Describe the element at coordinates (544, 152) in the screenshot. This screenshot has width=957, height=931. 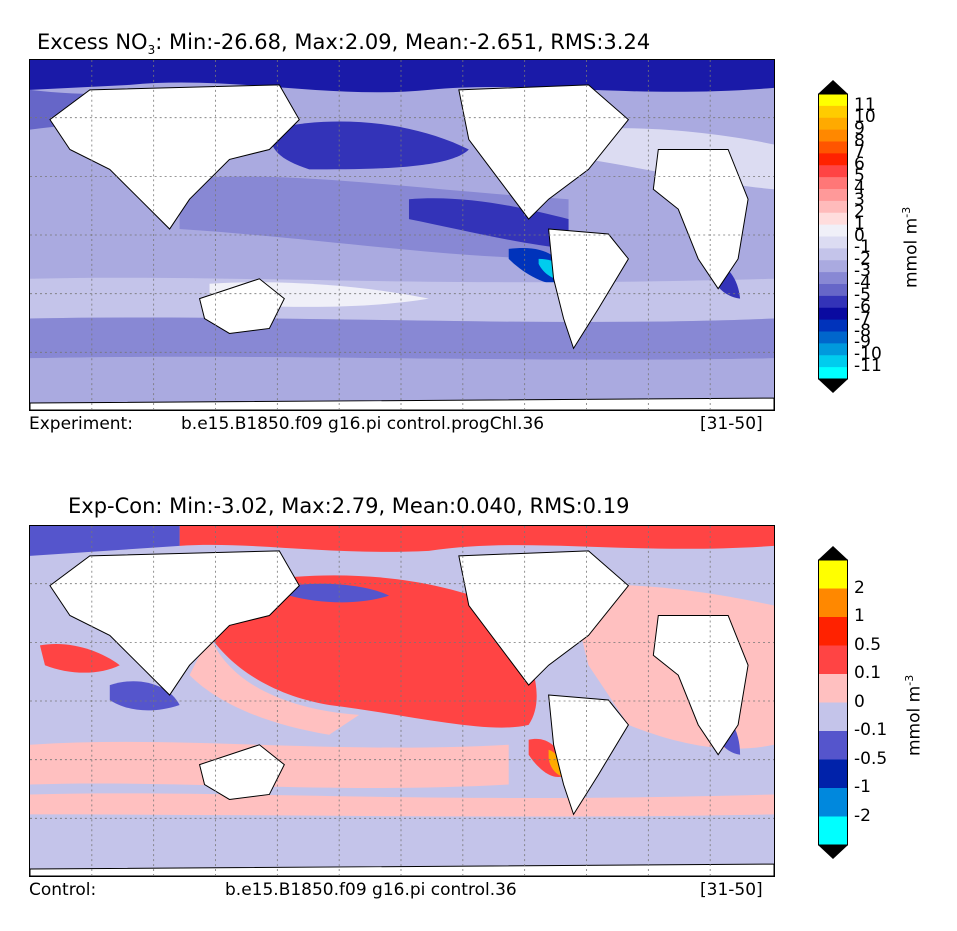
I see `top-north-america` at that location.